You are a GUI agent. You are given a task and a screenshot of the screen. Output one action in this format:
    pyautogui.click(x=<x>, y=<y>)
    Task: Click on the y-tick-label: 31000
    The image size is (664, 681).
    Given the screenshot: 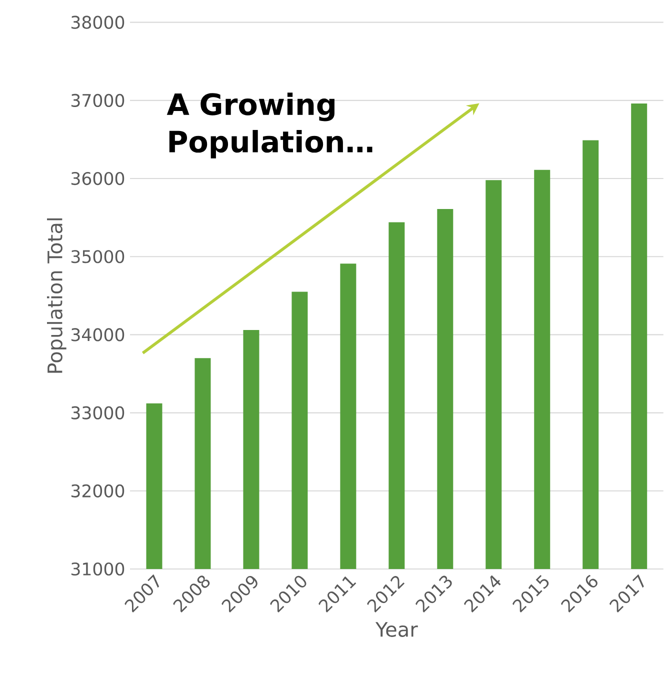 What is the action you would take?
    pyautogui.click(x=97, y=569)
    